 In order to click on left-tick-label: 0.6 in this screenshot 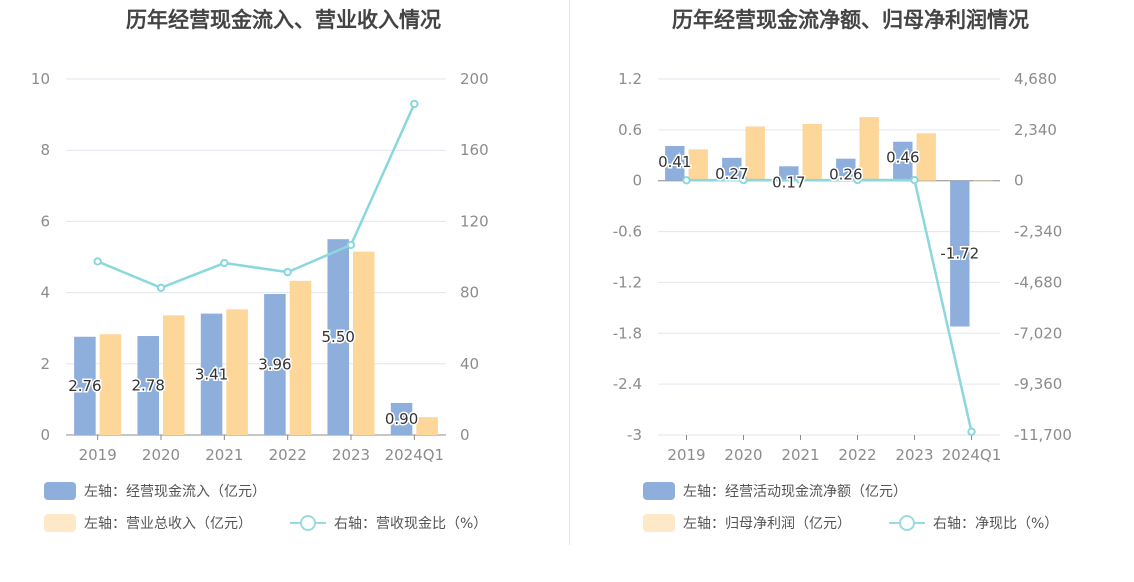, I will do `click(630, 130)`.